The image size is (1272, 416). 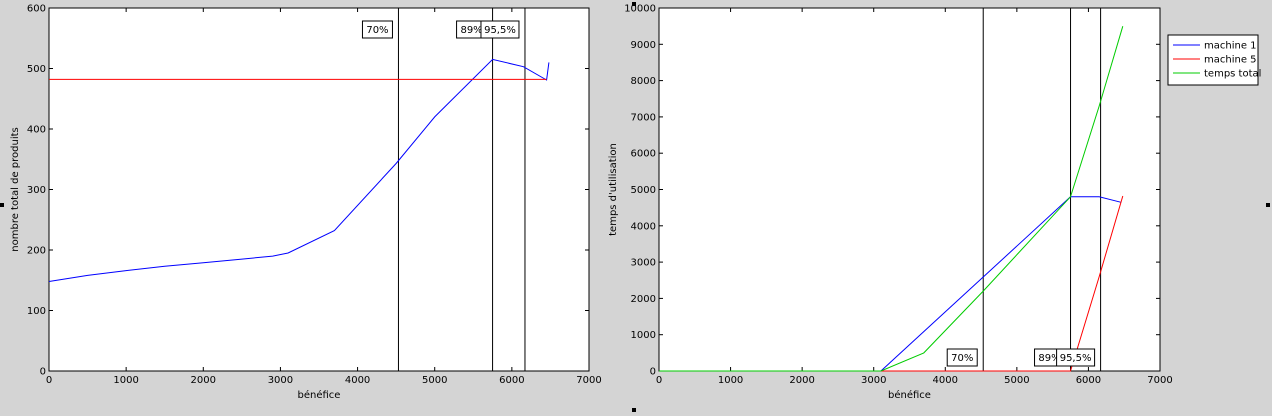 What do you see at coordinates (1268, 205) in the screenshot?
I see `resize-handle-right` at bounding box center [1268, 205].